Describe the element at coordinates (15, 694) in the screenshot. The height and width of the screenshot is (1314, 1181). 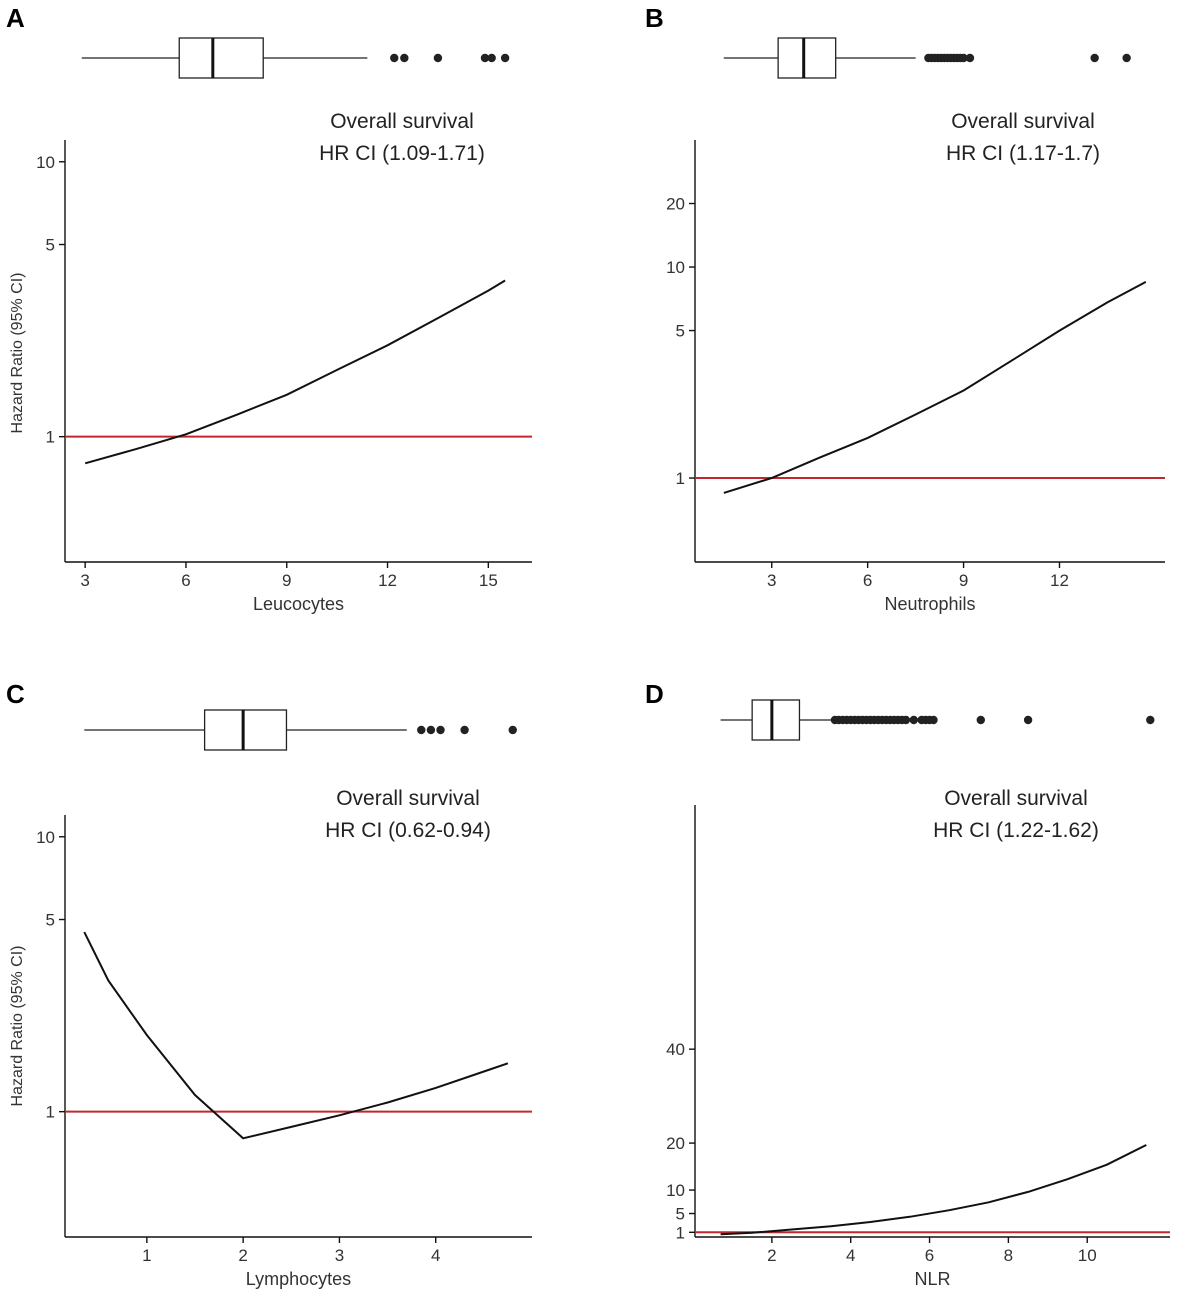
I see `panel-letter: C` at that location.